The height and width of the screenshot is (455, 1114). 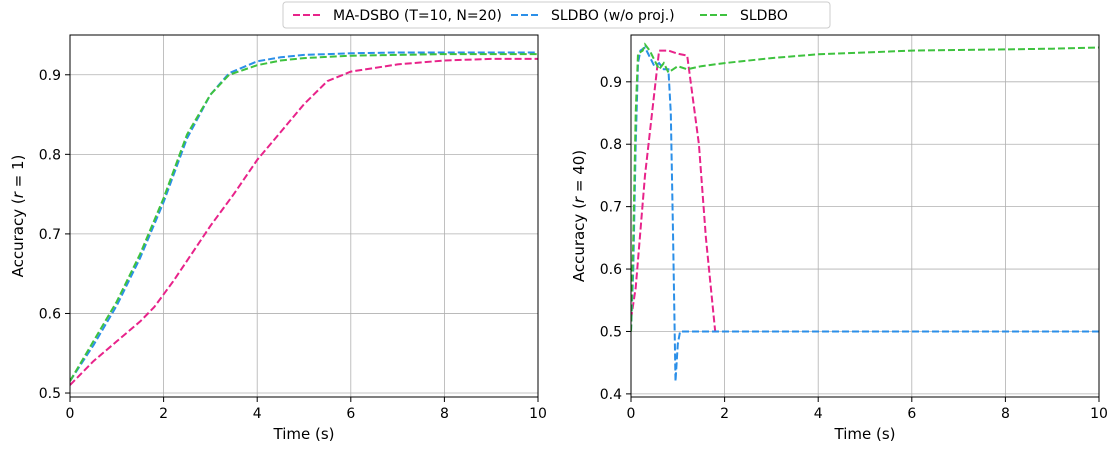 I want to click on legend-box, so click(x=556, y=15).